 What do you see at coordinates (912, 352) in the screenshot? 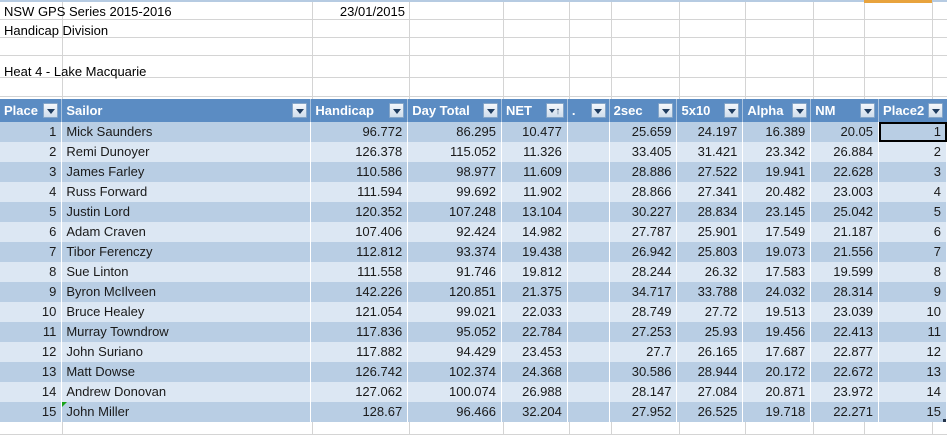
I see `cell-place2: 12` at bounding box center [912, 352].